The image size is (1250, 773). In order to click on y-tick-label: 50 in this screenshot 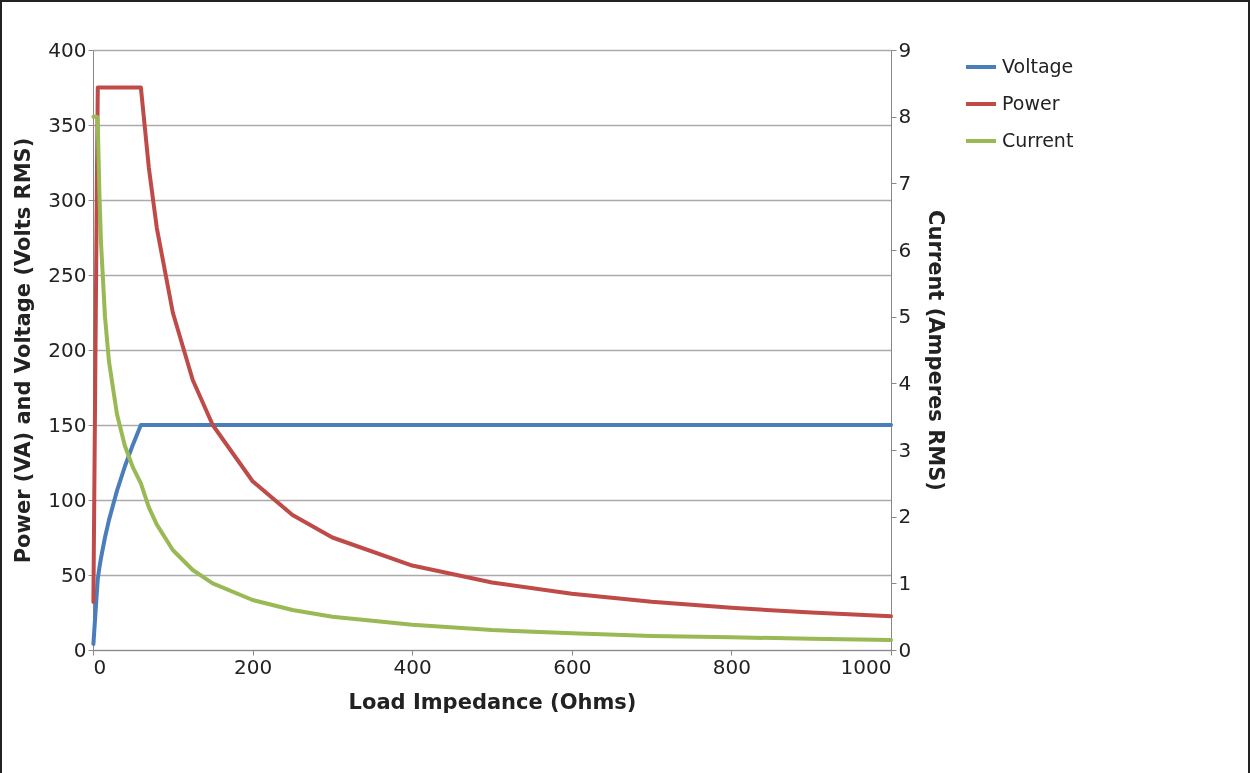, I will do `click(74, 574)`.